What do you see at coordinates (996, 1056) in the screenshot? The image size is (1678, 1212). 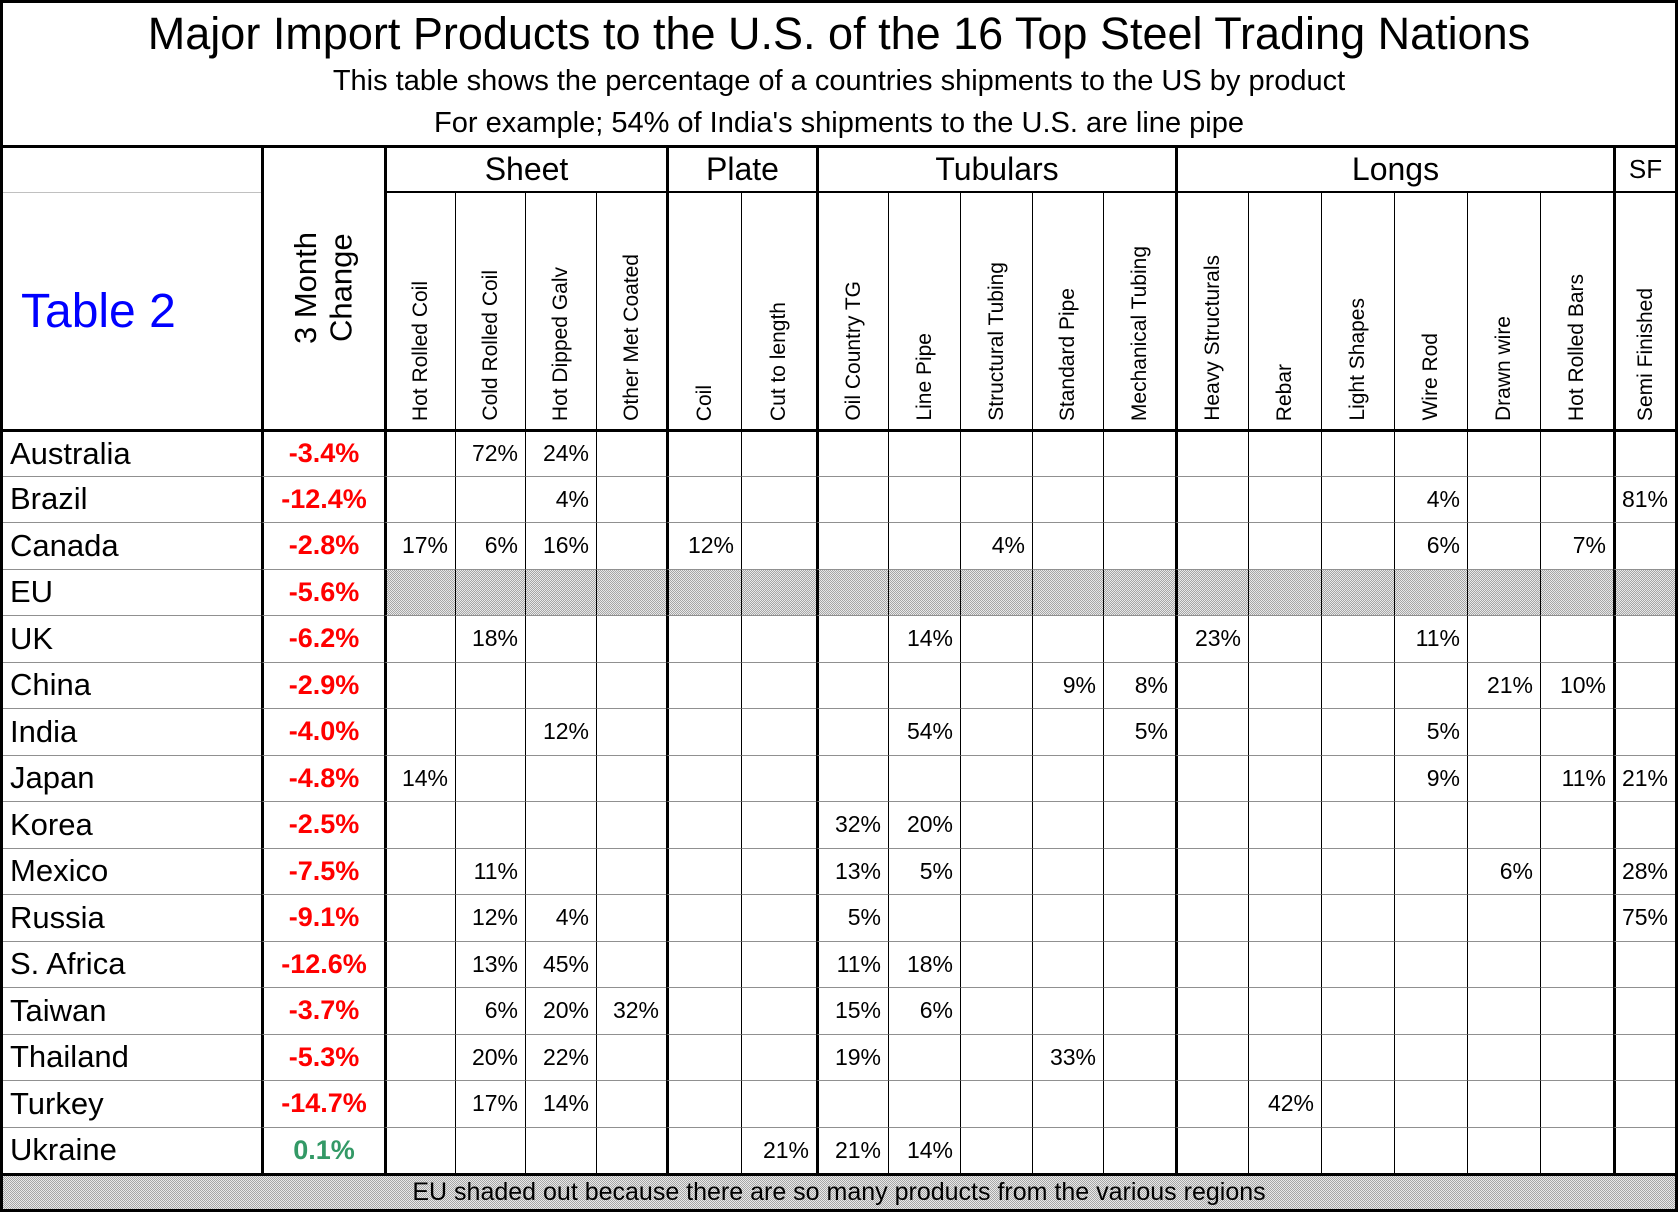 I see `cell-thailand-structural-tubing` at bounding box center [996, 1056].